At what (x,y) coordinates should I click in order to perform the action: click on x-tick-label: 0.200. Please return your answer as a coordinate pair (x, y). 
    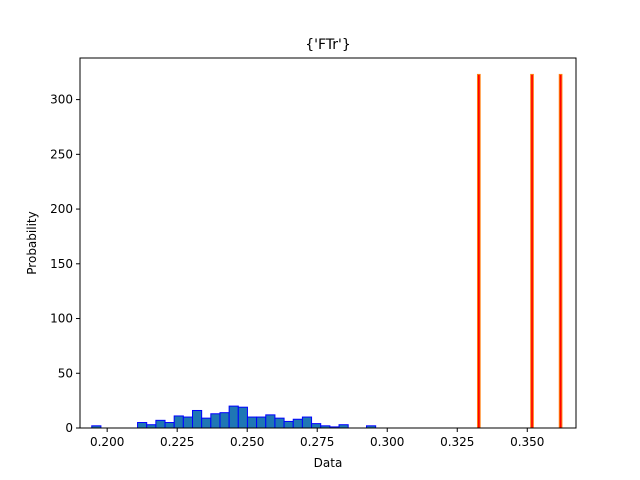
    Looking at the image, I should click on (107, 442).